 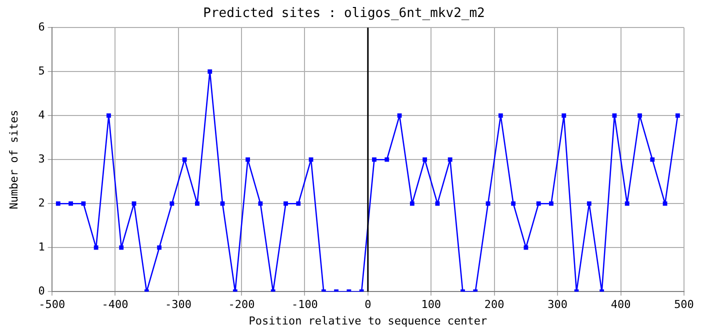 I want to click on y-tick-label: 4, so click(x=42, y=115).